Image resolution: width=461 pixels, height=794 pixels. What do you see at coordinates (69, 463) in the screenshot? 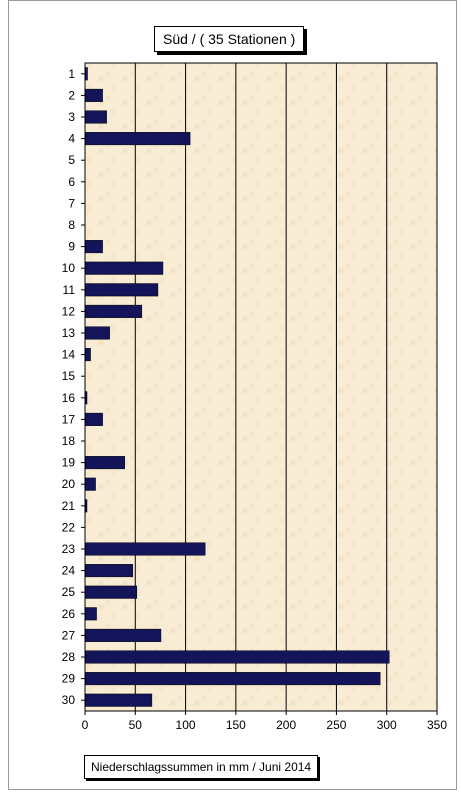
I see `y-tick-label: 19` at bounding box center [69, 463].